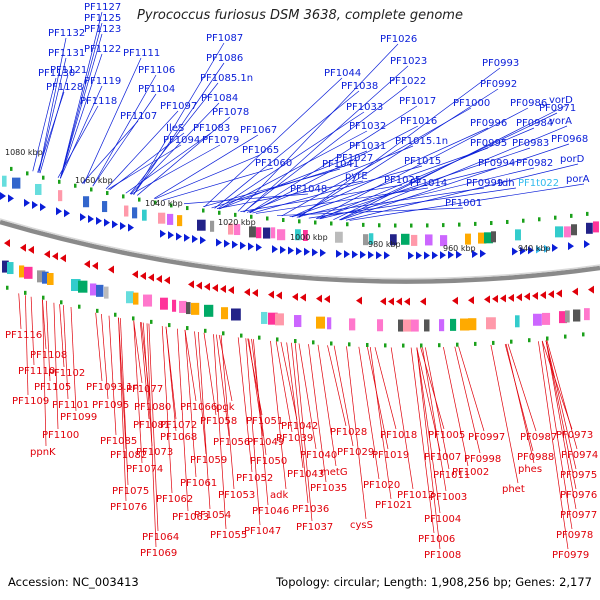 Image resolution: width=600 pixels, height=600 pixels. What do you see at coordinates (334, 472) in the screenshot?
I see `reverse-gene-label: metG` at bounding box center [334, 472].